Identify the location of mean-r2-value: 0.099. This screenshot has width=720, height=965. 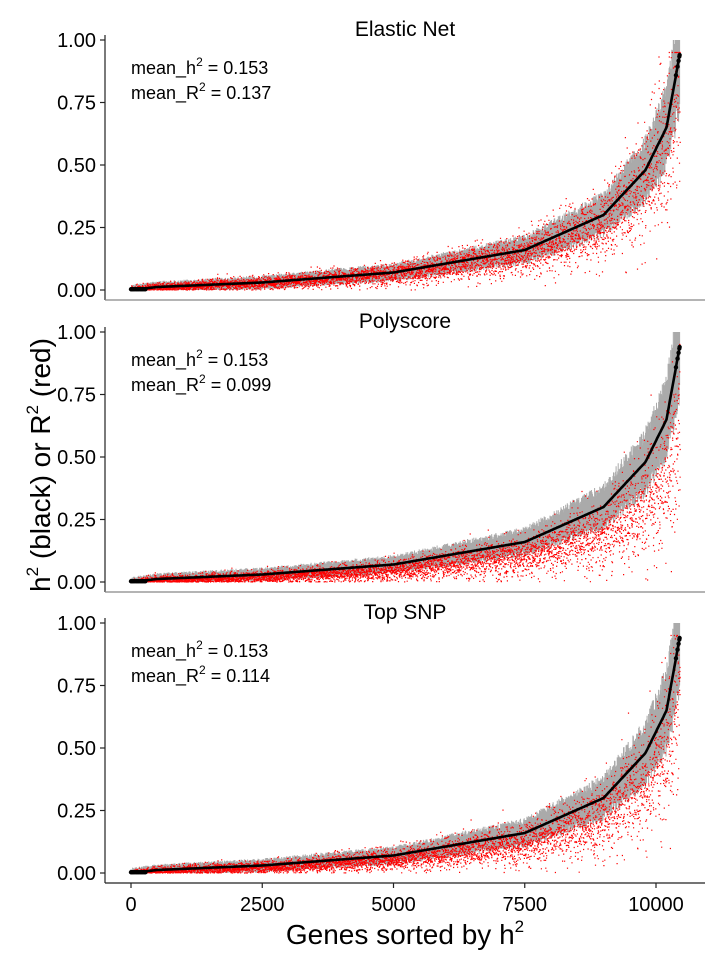
(248, 385).